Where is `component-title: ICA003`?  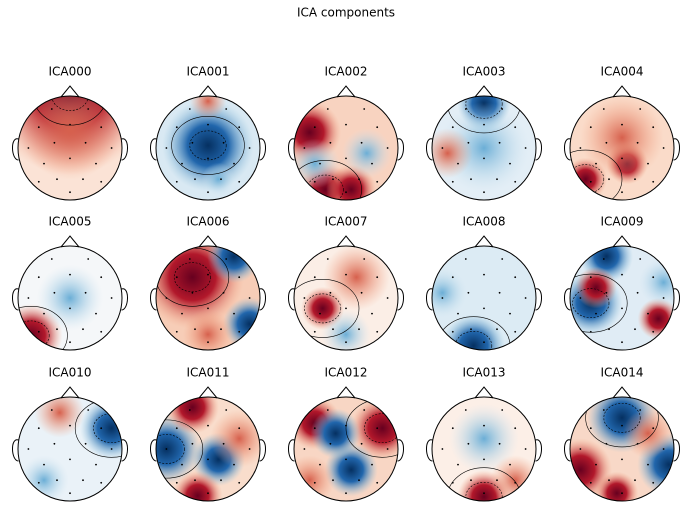 component-title: ICA003 is located at coordinates (483, 72).